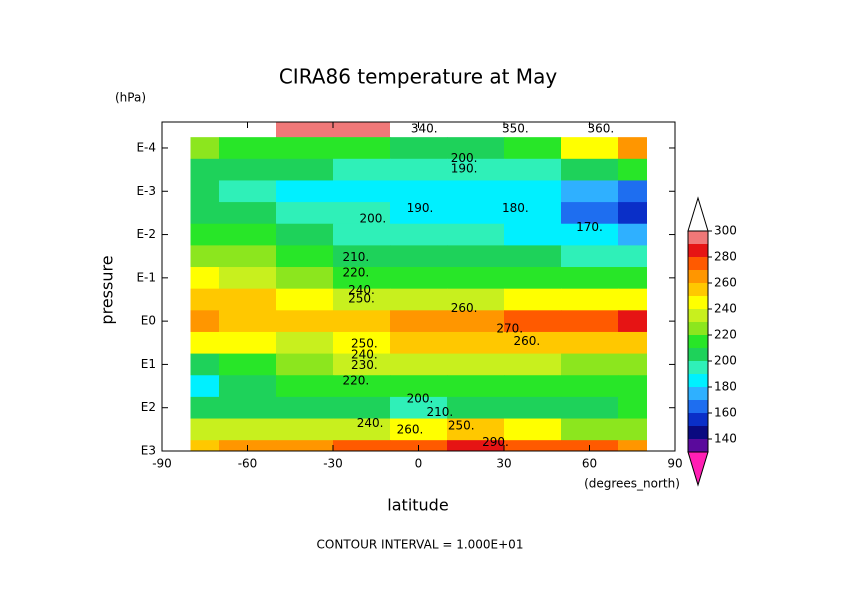 The height and width of the screenshot is (595, 842). What do you see at coordinates (589, 227) in the screenshot?
I see `contour-label: 170.` at bounding box center [589, 227].